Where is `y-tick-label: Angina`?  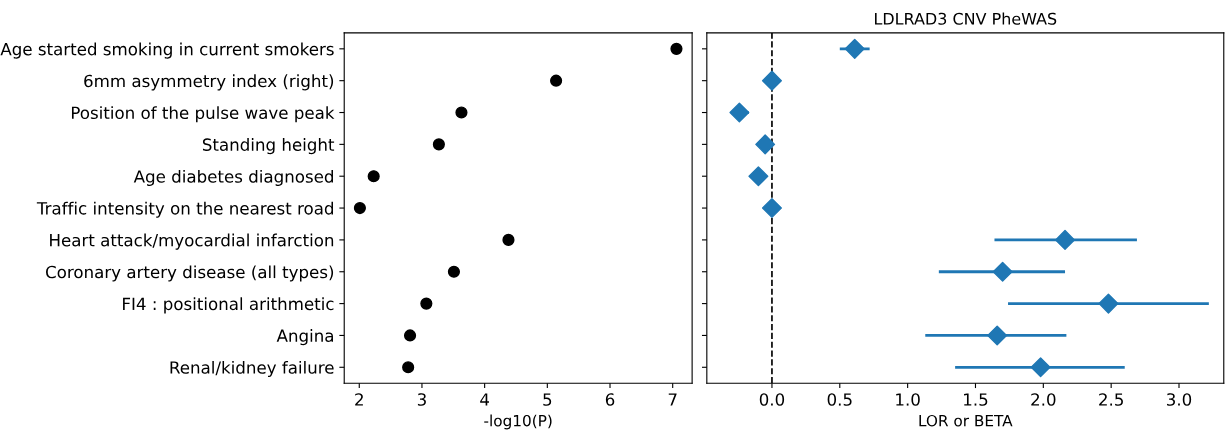
y-tick-label: Angina is located at coordinates (304, 337).